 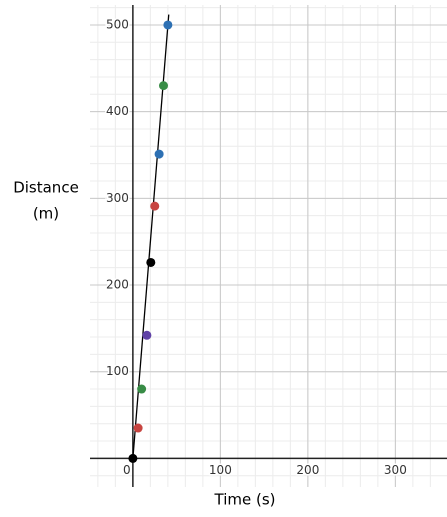 What do you see at coordinates (117, 371) in the screenshot?
I see `y-tick-label: 100` at bounding box center [117, 371].